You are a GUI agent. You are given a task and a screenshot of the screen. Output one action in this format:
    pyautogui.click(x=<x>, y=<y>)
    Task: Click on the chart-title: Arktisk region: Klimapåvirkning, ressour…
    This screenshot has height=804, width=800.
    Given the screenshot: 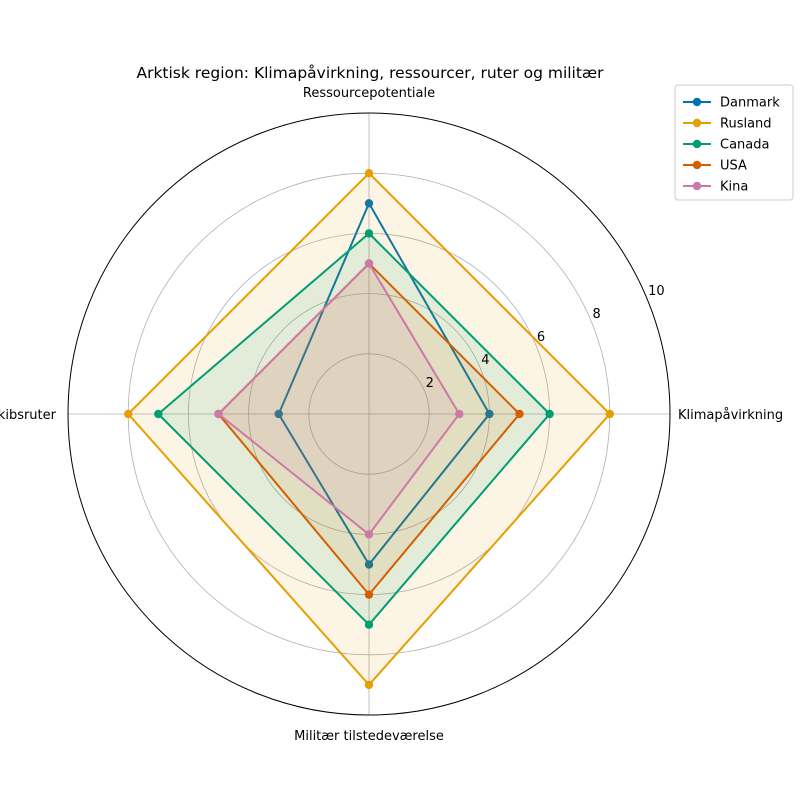 What is the action you would take?
    pyautogui.click(x=370, y=73)
    